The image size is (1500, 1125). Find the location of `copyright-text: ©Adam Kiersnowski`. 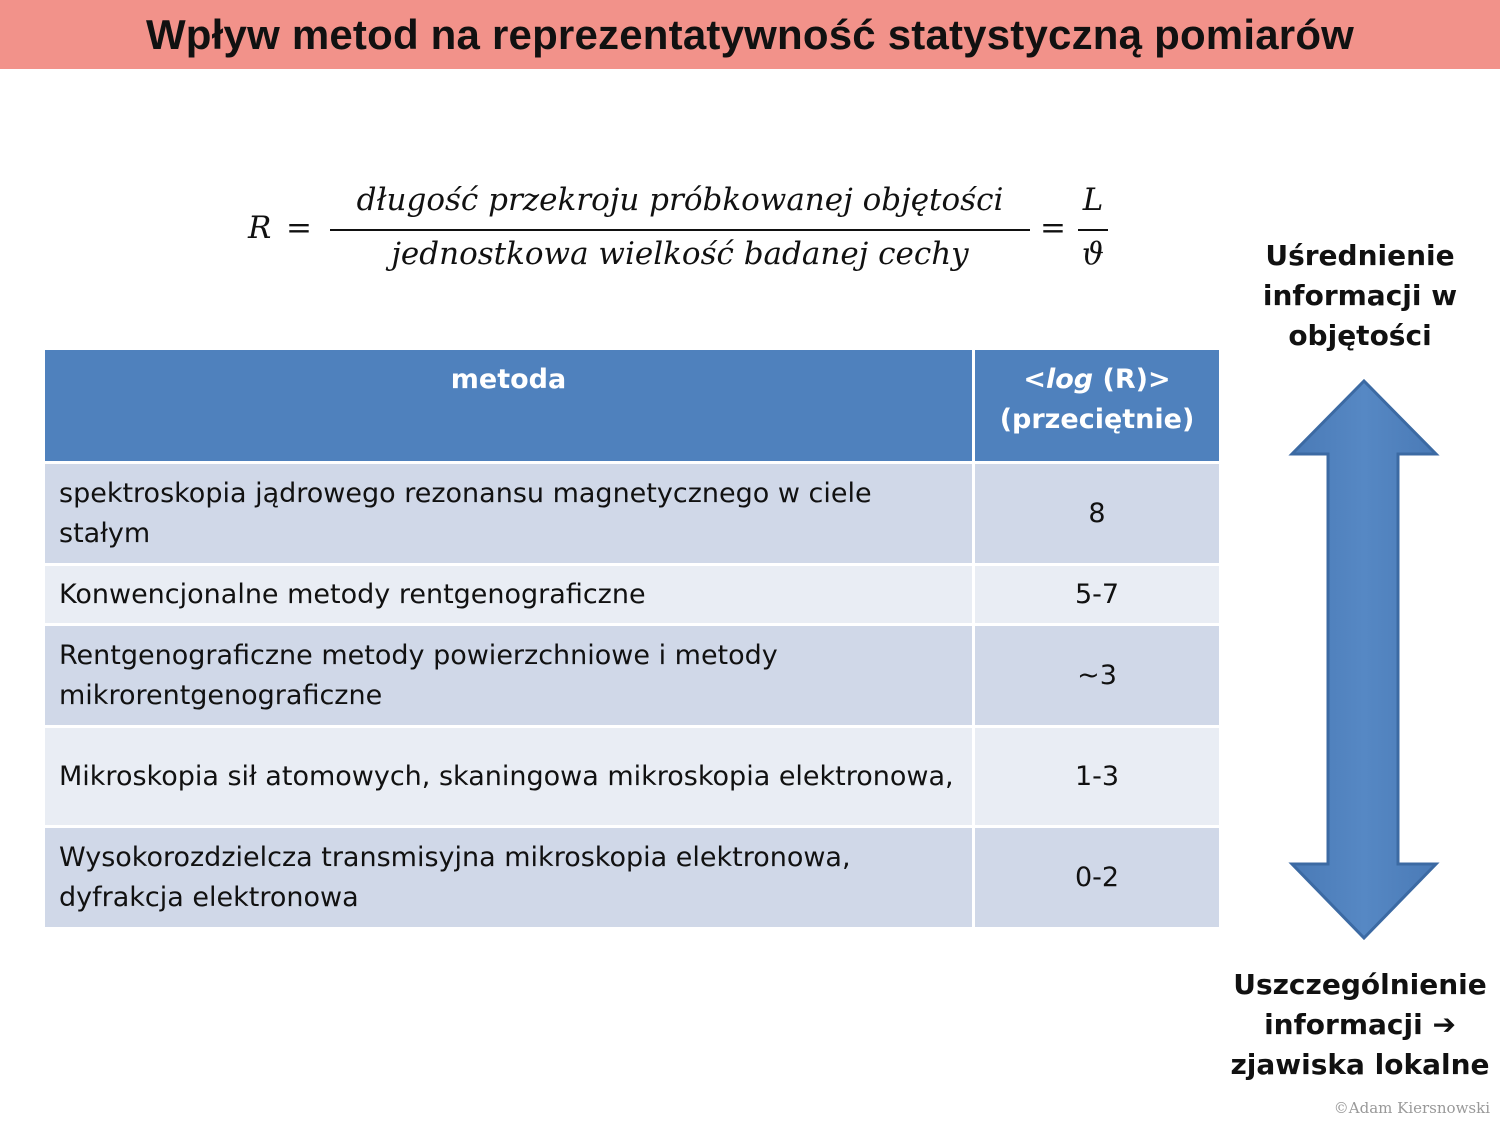

copyright-text: ©Adam Kiersnowski is located at coordinates (1411, 1108).